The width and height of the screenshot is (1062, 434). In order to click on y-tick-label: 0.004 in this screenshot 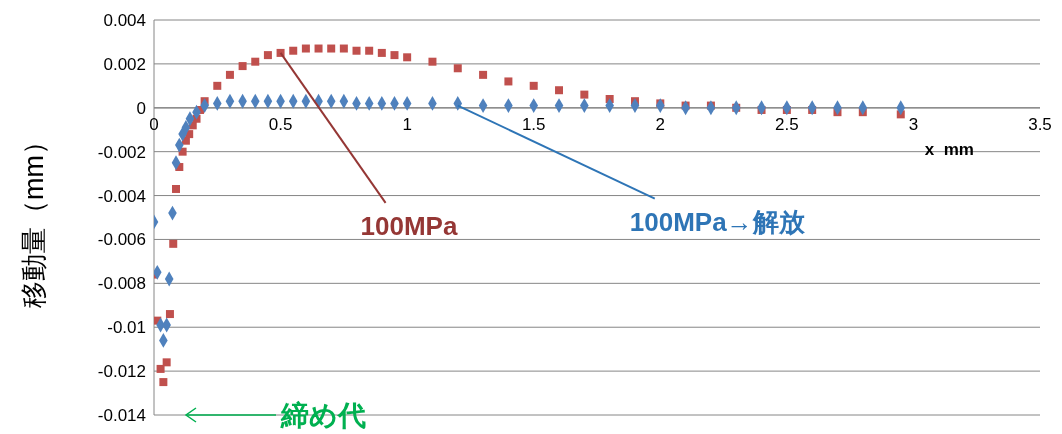, I will do `click(124, 21)`.